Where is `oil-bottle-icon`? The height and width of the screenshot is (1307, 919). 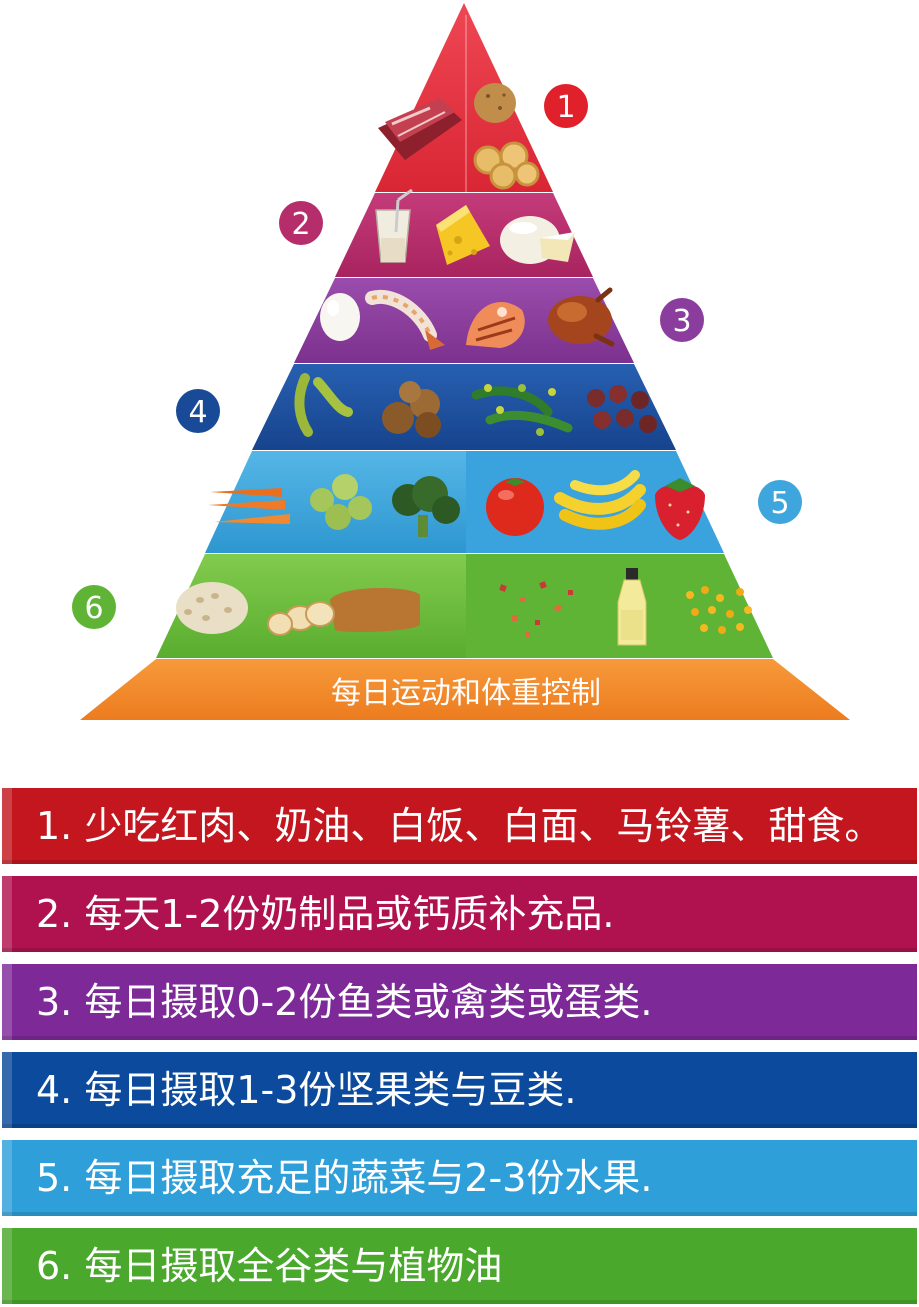
oil-bottle-icon is located at coordinates (632, 607).